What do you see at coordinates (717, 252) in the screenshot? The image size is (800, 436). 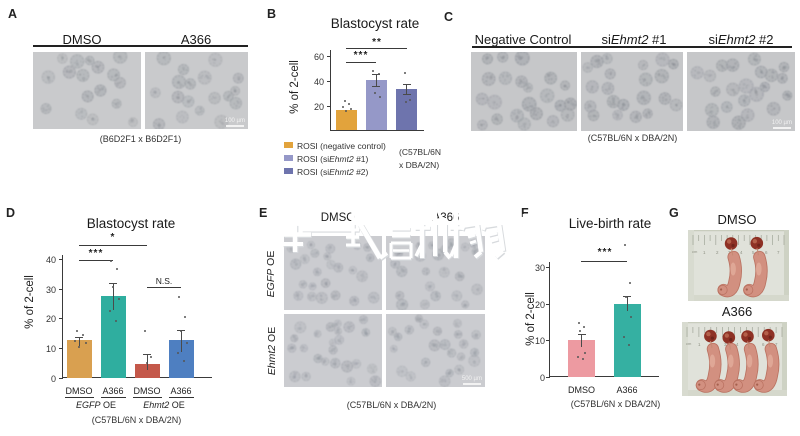 I see `svg-text: 2` at bounding box center [717, 252].